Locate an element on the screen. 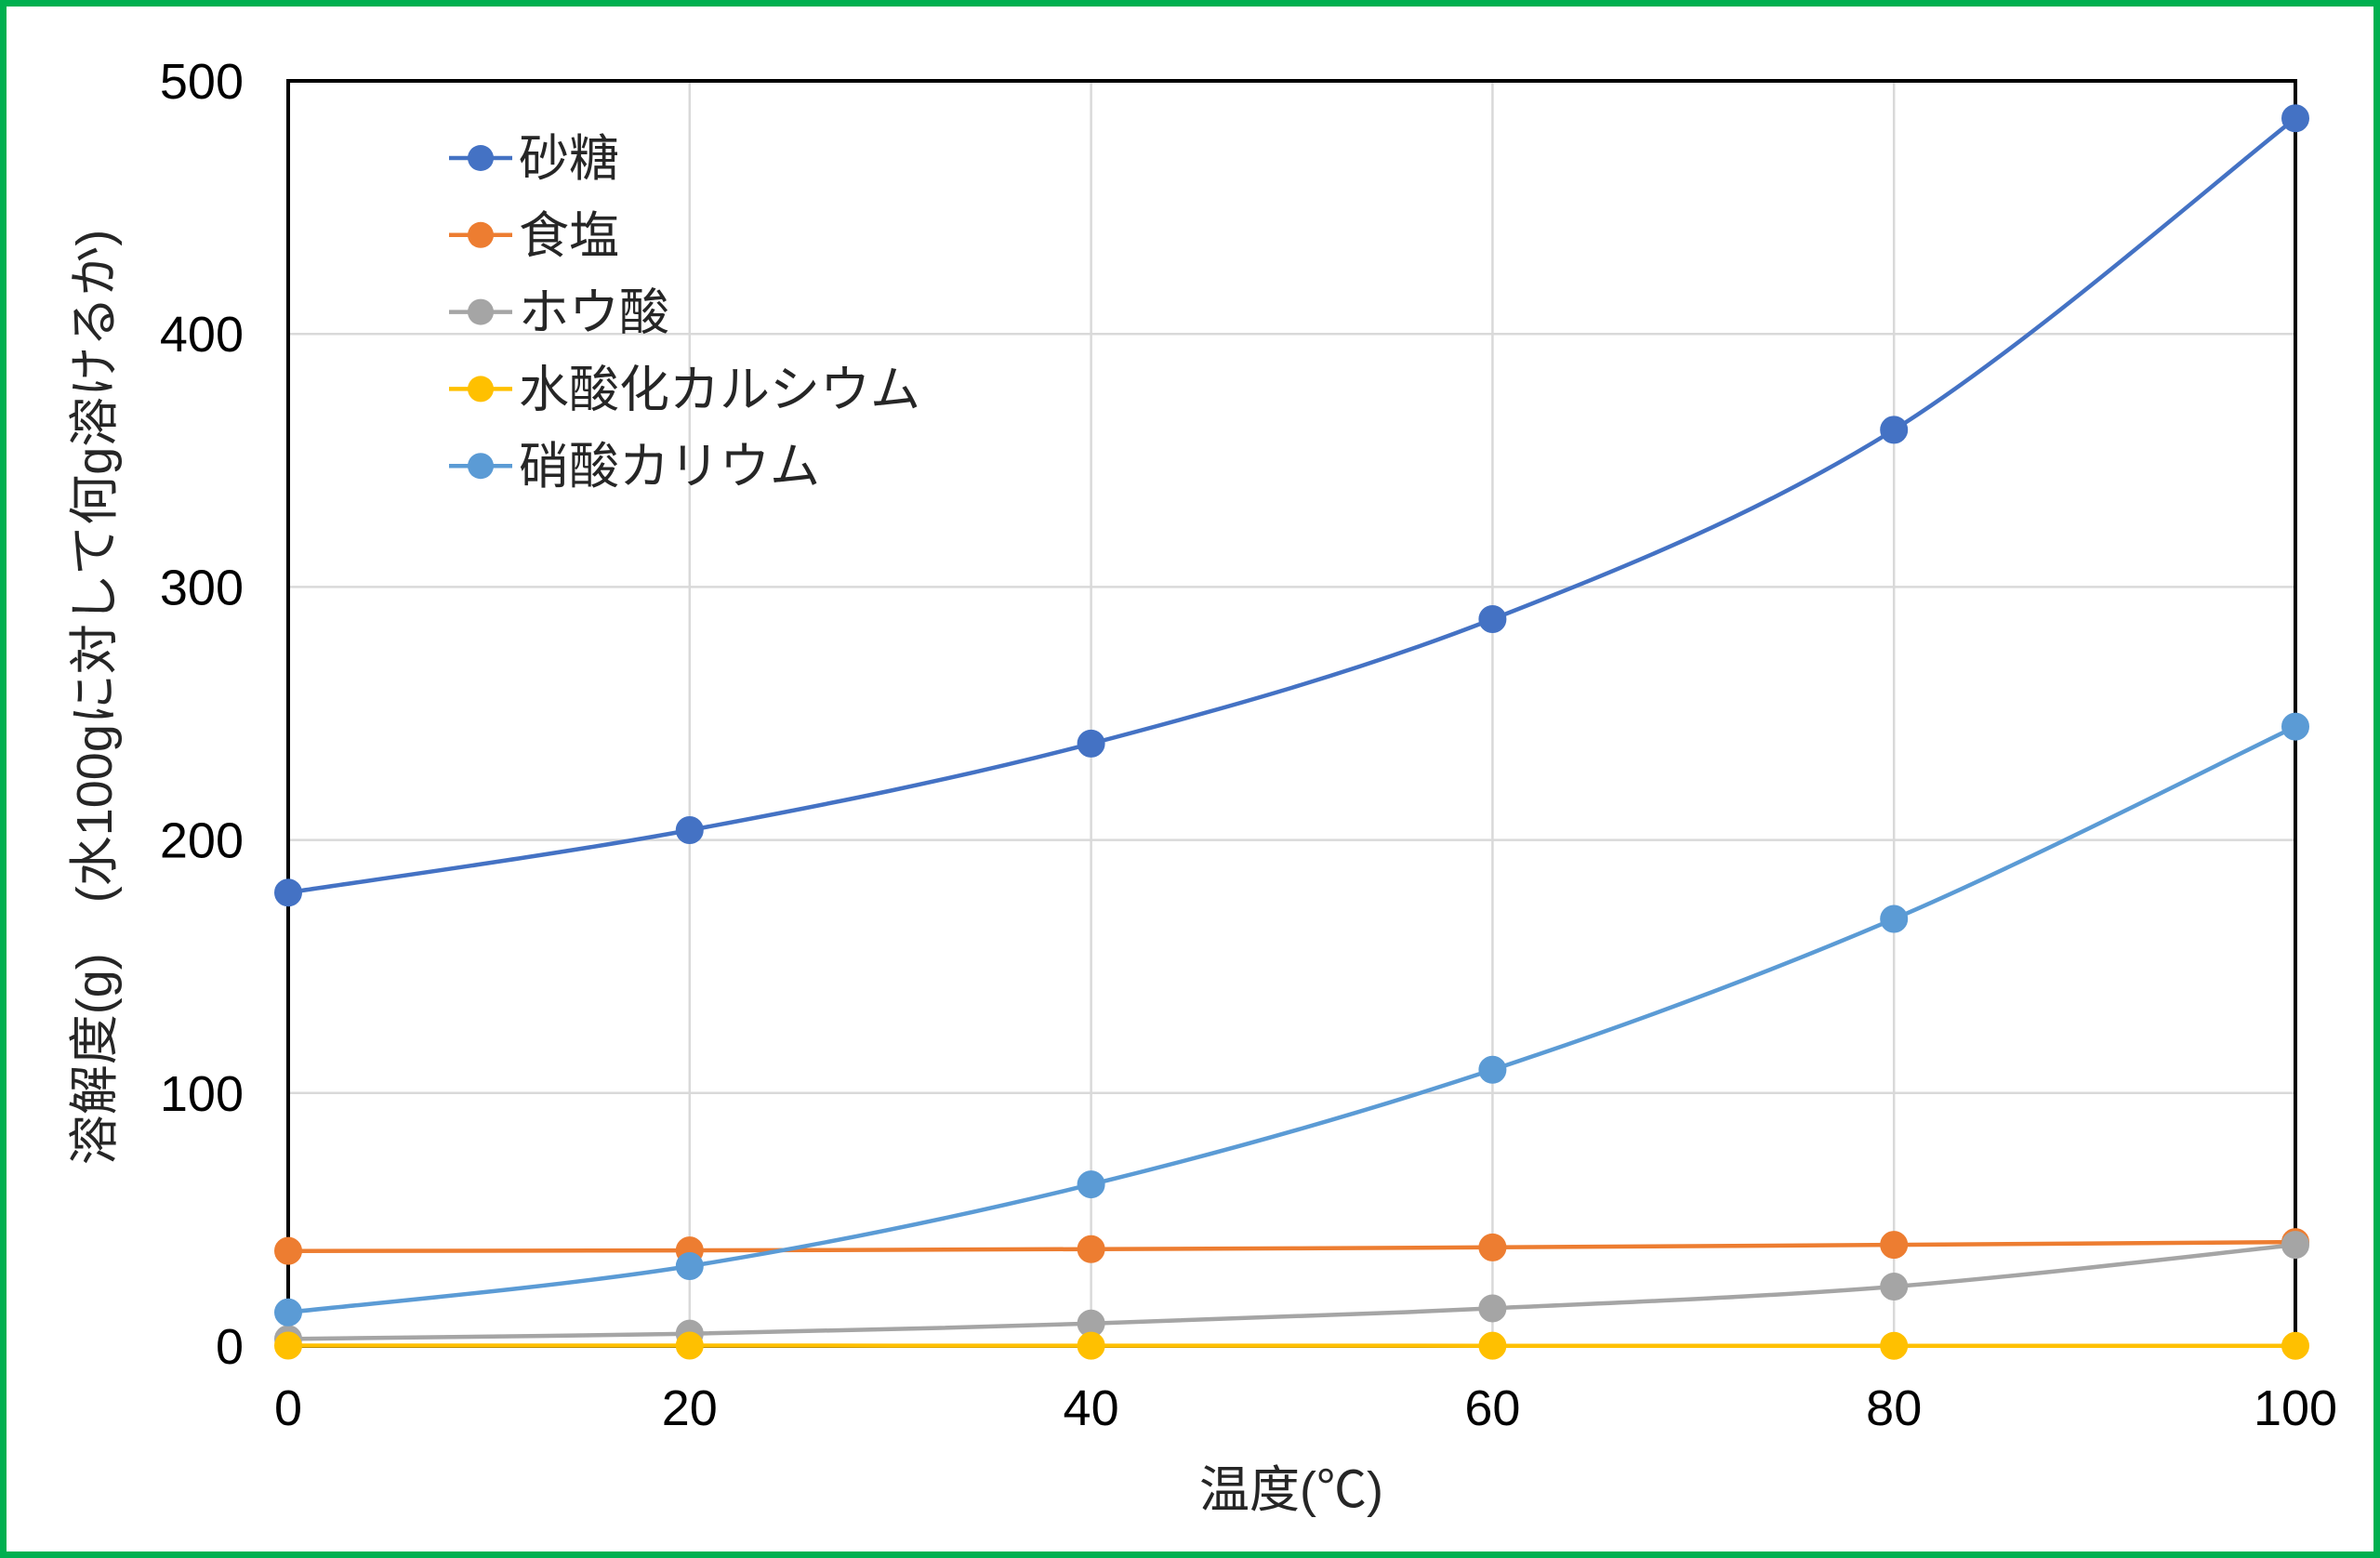  series-salt is located at coordinates (1291, 1246).